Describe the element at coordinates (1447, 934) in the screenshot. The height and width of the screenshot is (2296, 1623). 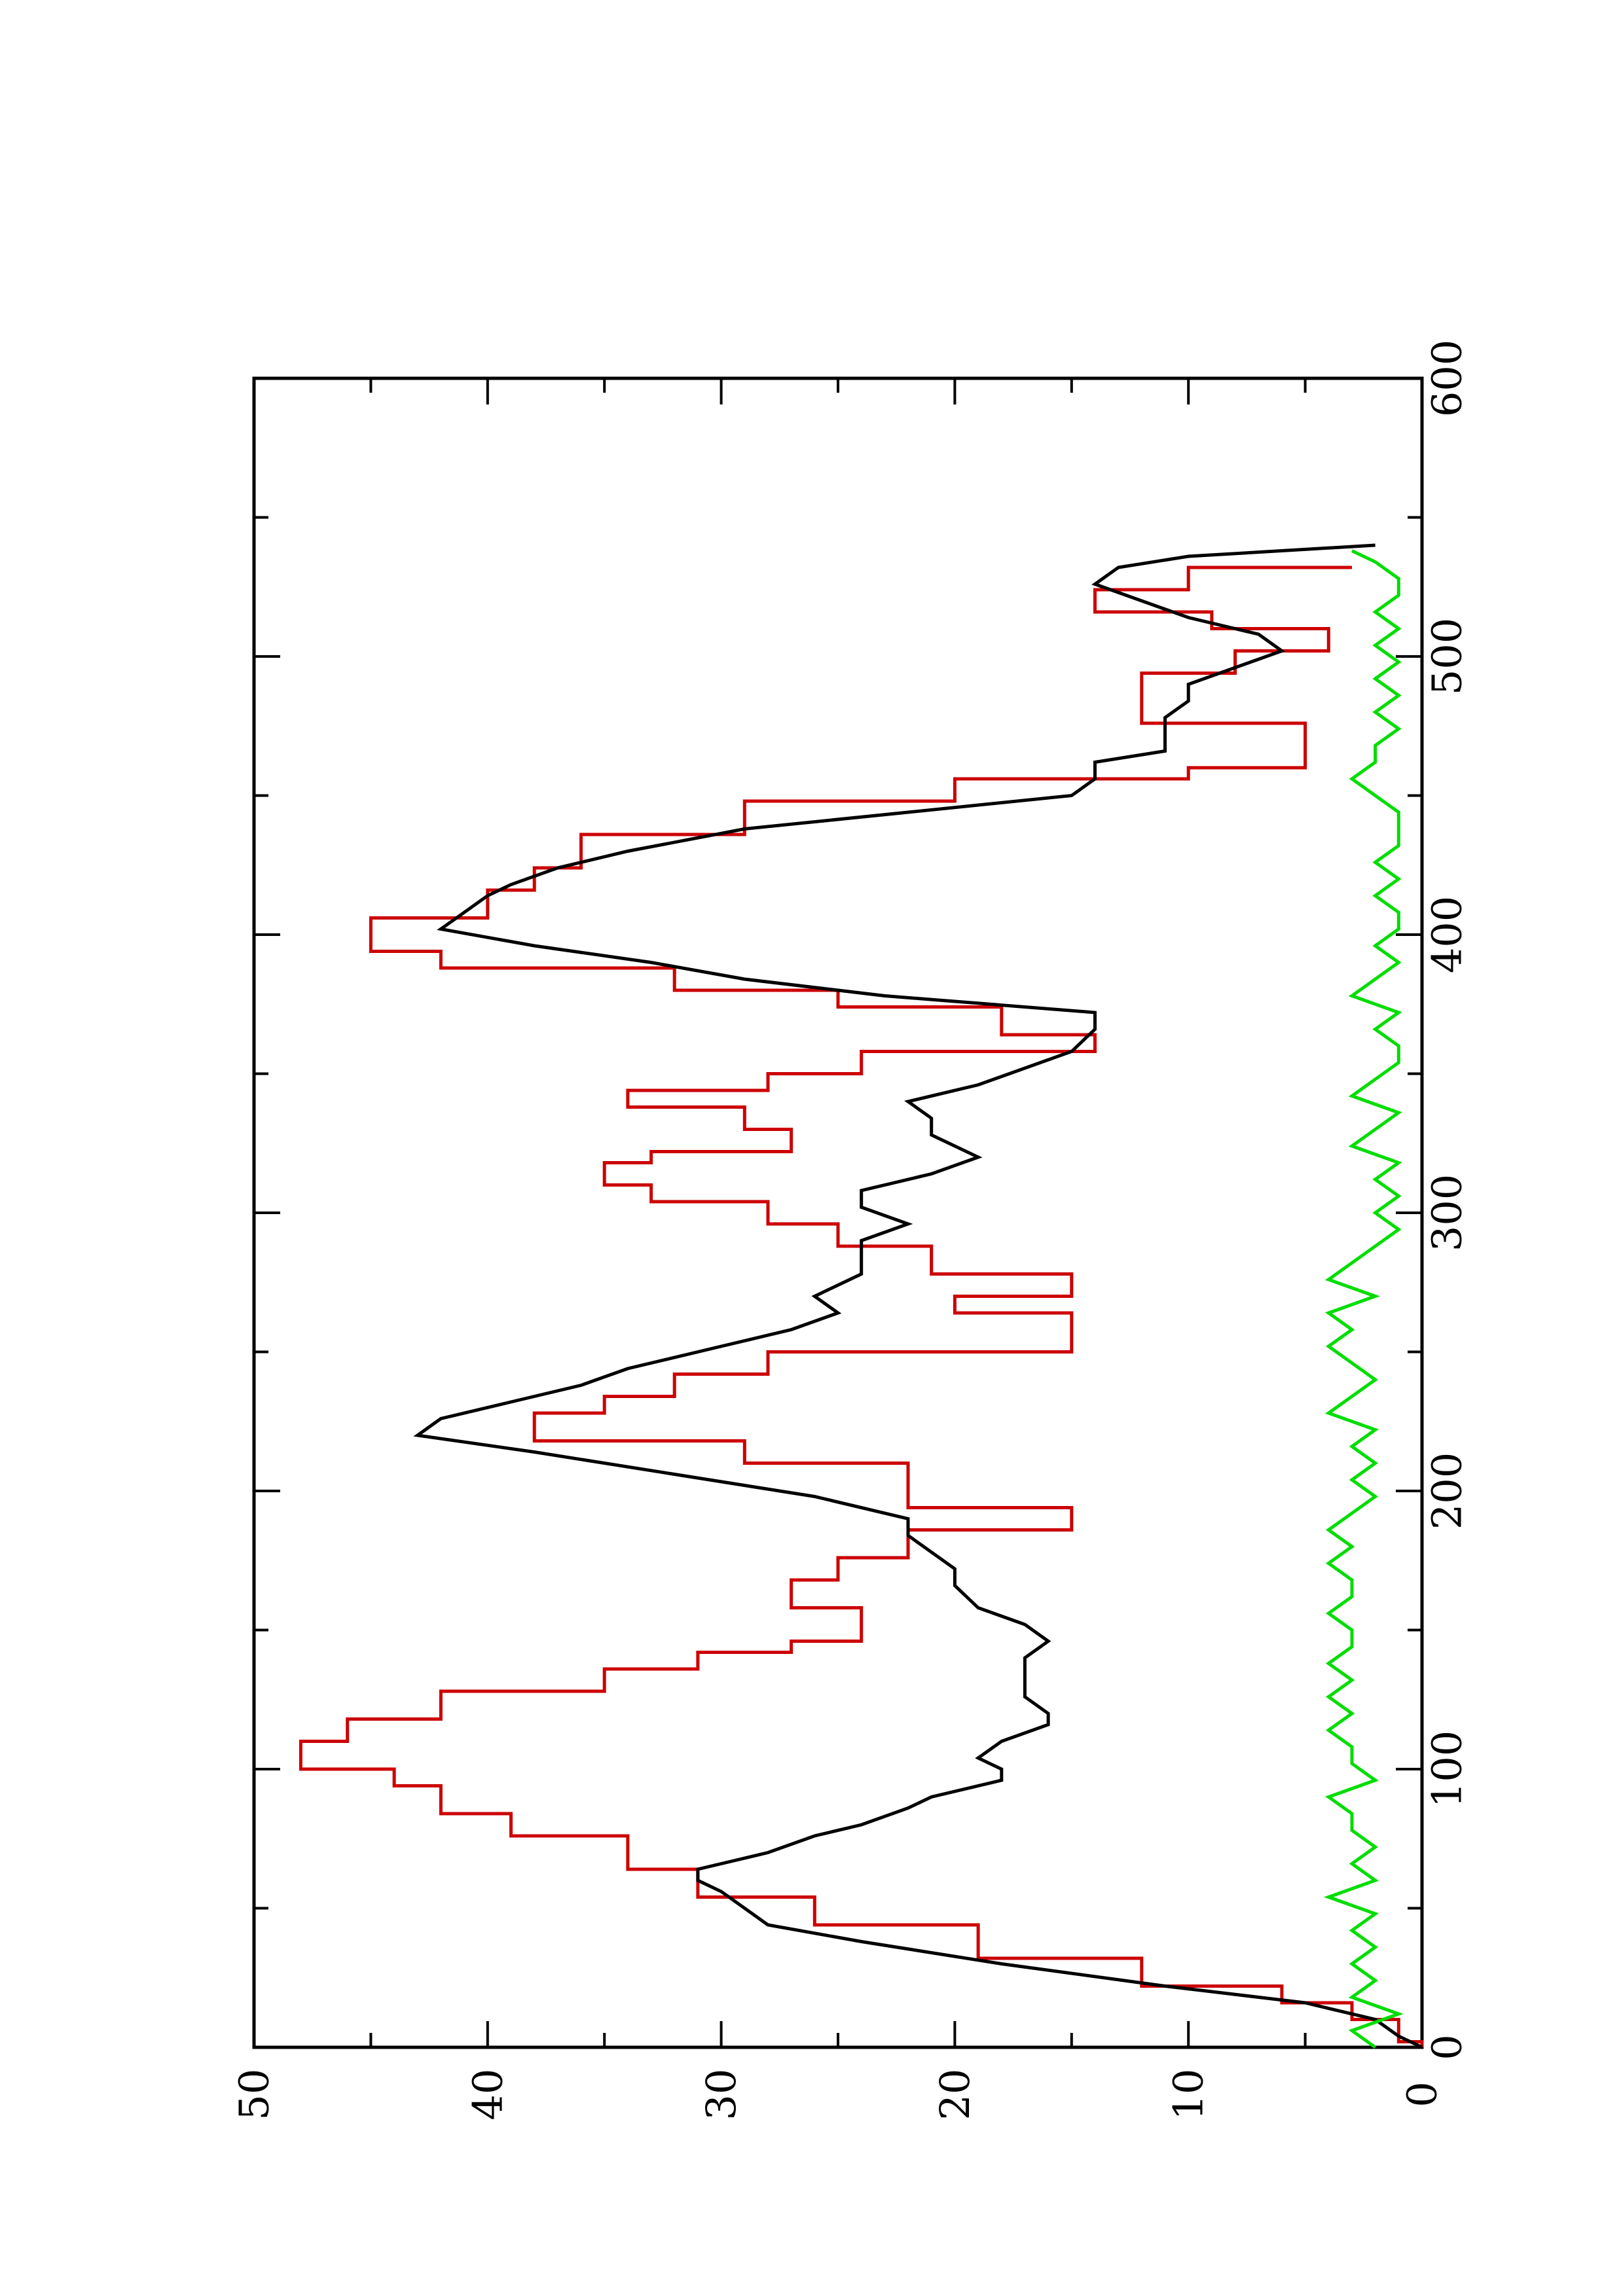
I see `x-tick-label: 400` at that location.